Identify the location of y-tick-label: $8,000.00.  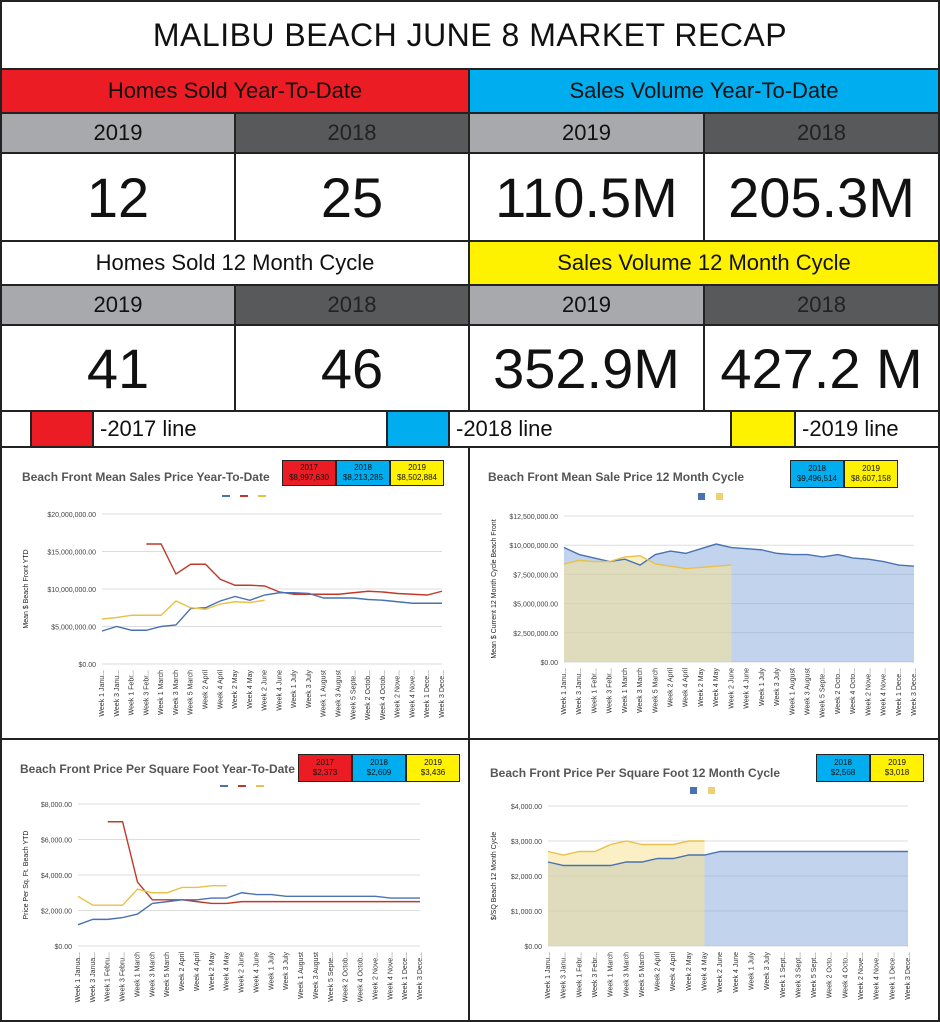
(56, 805).